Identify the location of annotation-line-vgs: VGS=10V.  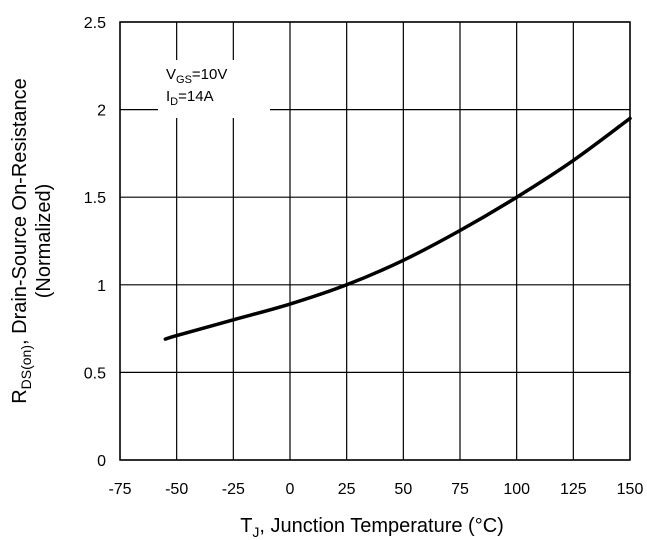
(196, 76).